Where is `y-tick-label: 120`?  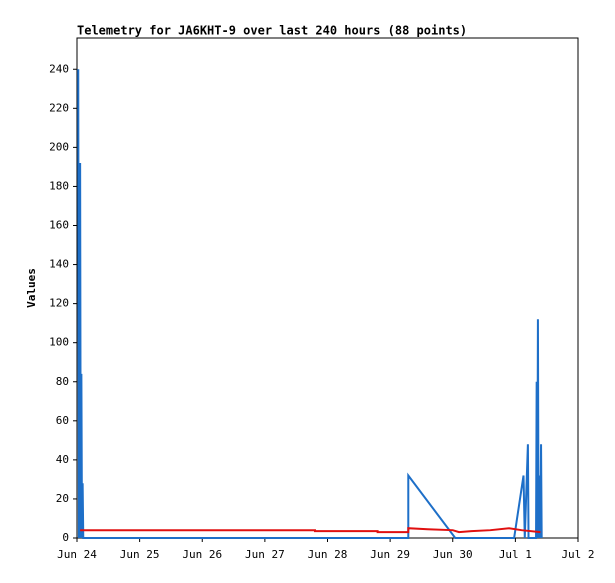 y-tick-label: 120 is located at coordinates (59, 303).